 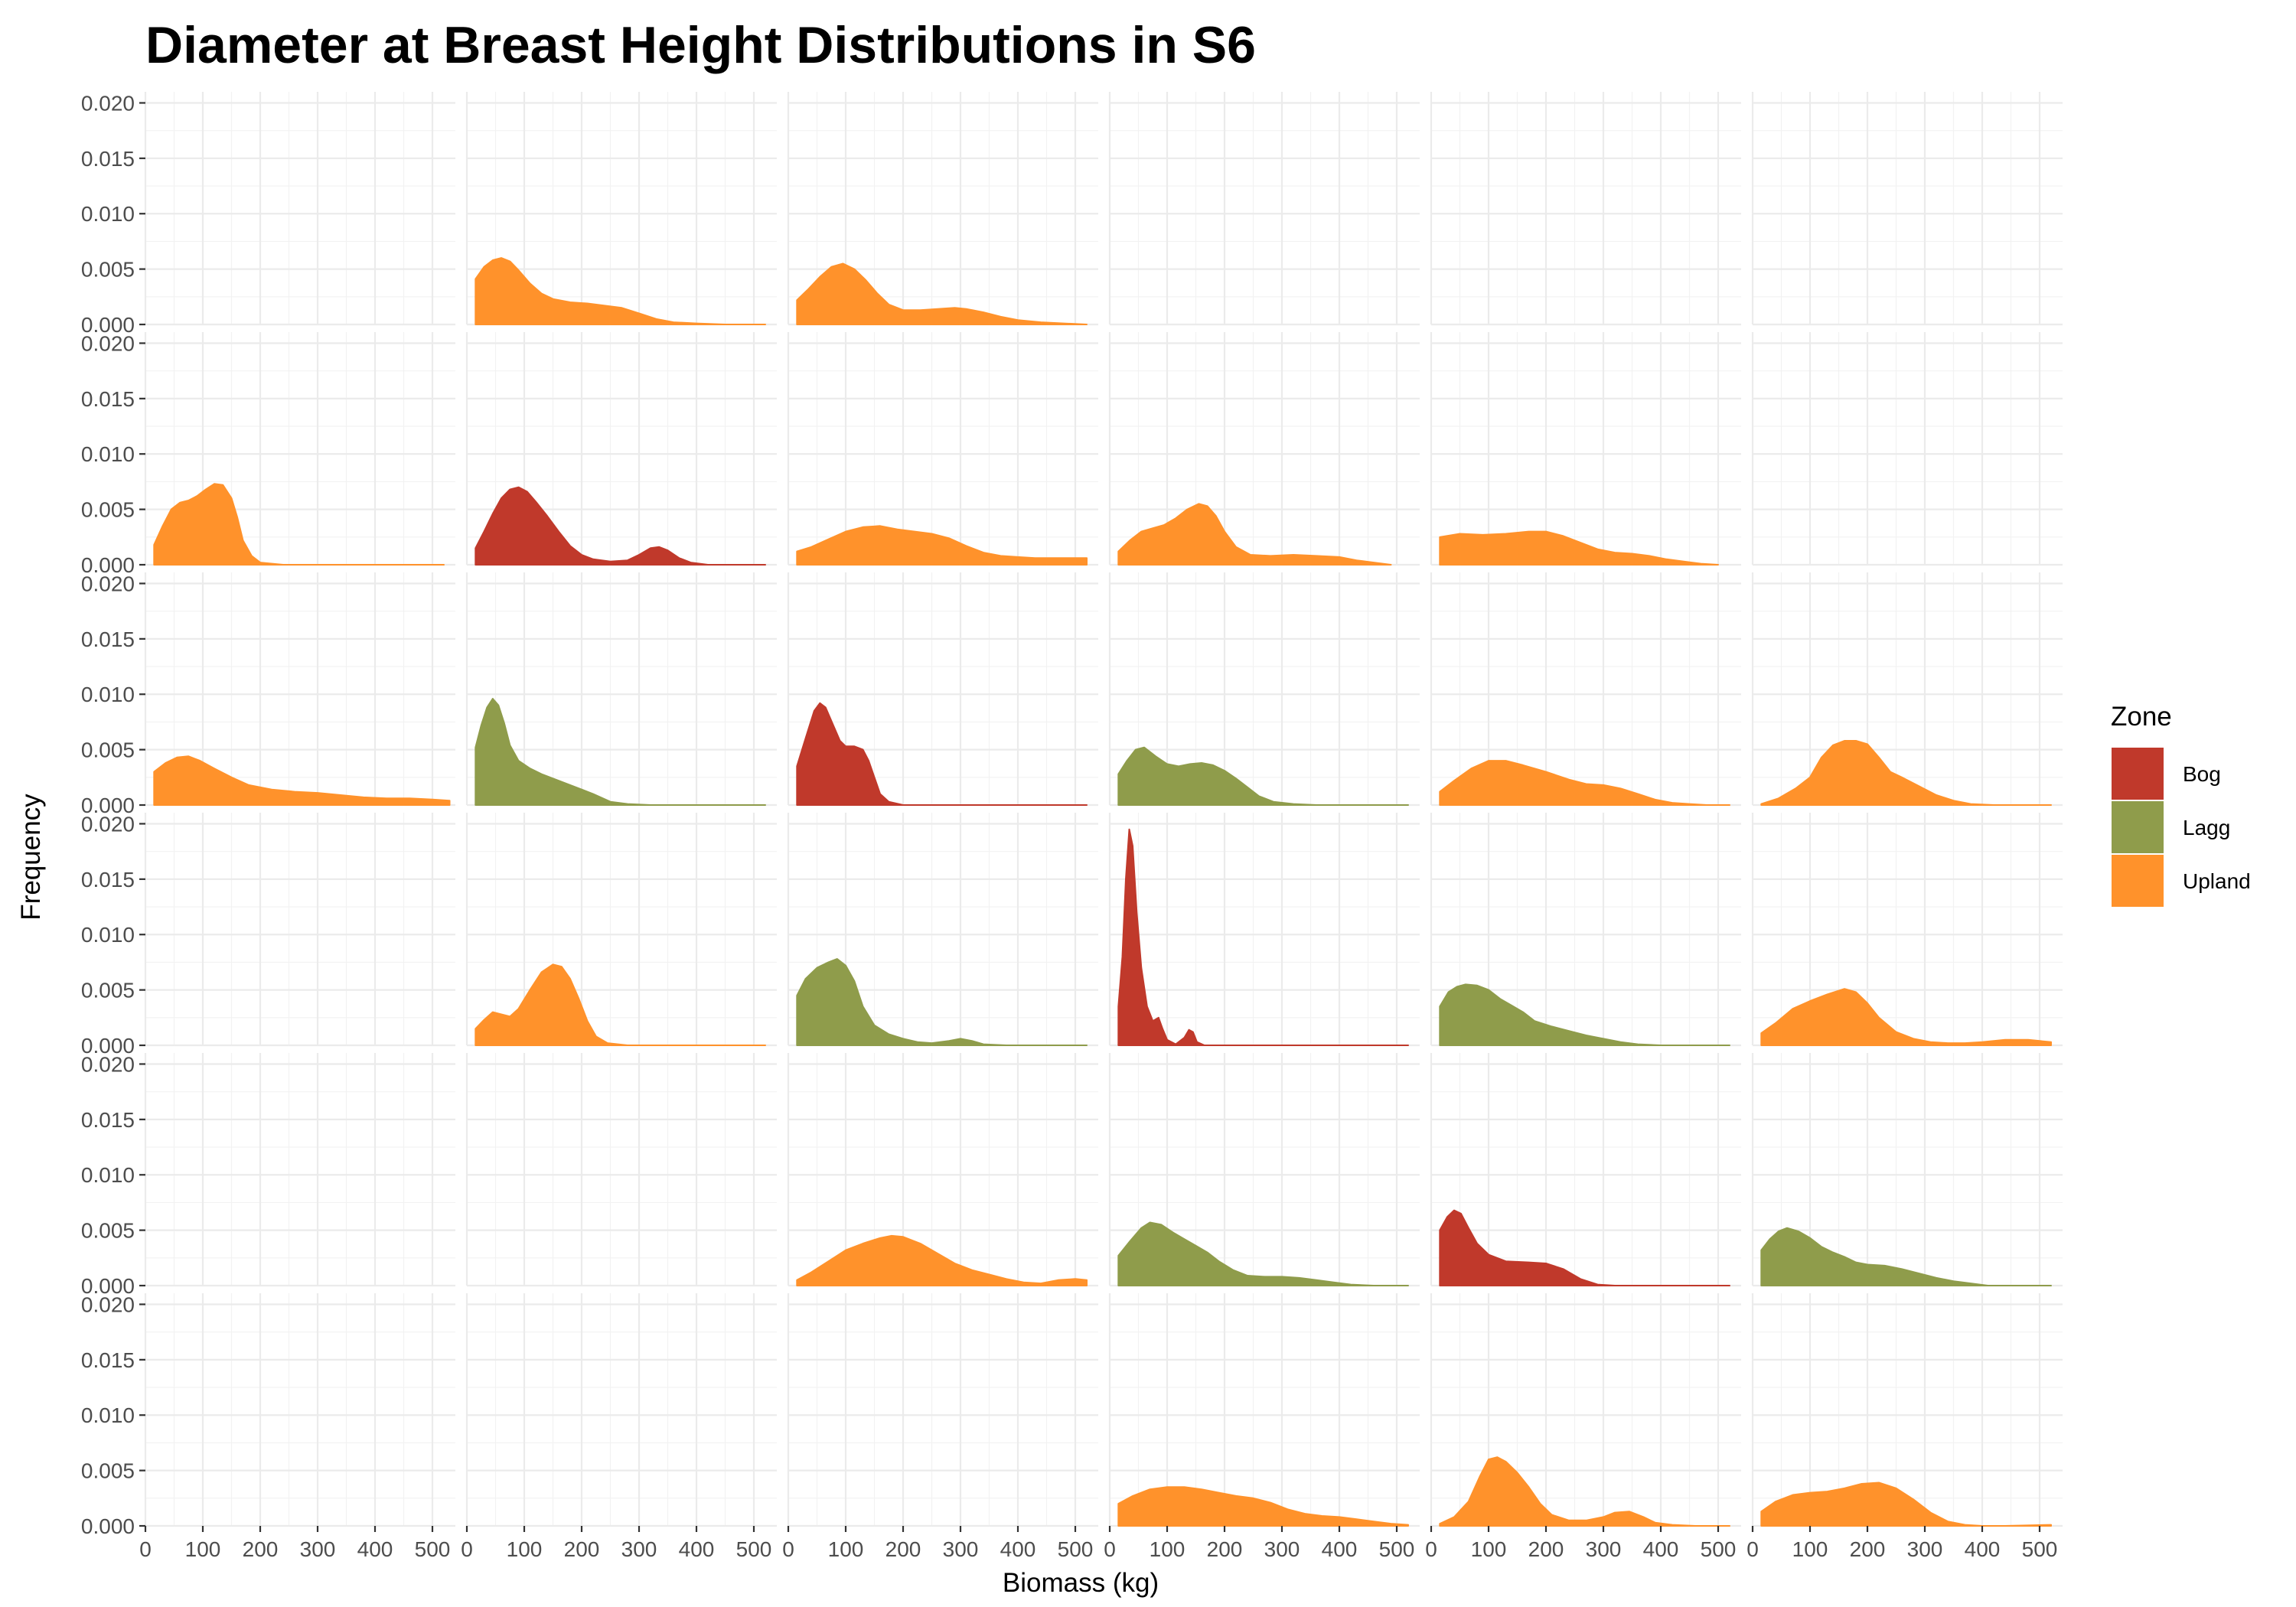 What do you see at coordinates (1081, 1583) in the screenshot?
I see `x-axis-title: Biomass (kg)` at bounding box center [1081, 1583].